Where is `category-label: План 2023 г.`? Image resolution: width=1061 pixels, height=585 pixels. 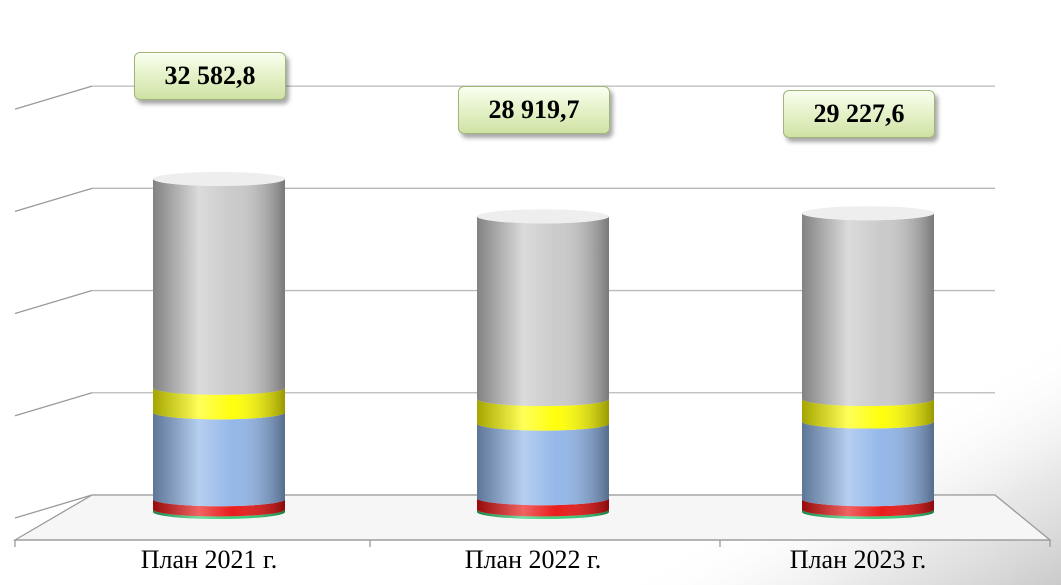 category-label: План 2023 г. is located at coordinates (858, 559).